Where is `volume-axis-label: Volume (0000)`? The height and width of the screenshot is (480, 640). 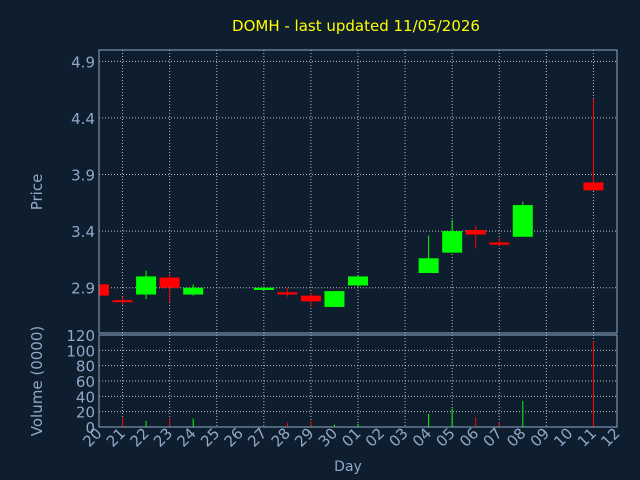 volume-axis-label: Volume (0000) is located at coordinates (37, 381).